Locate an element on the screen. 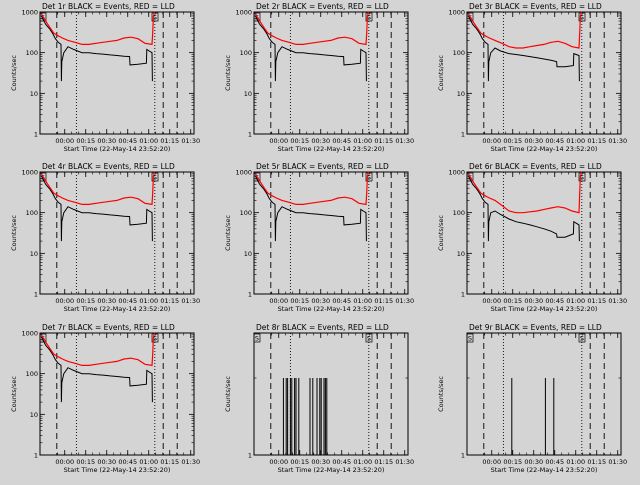 This screenshot has width=640, height=485. plot-title: Det 6r BLACK = Events, RED = LLD is located at coordinates (535, 166).